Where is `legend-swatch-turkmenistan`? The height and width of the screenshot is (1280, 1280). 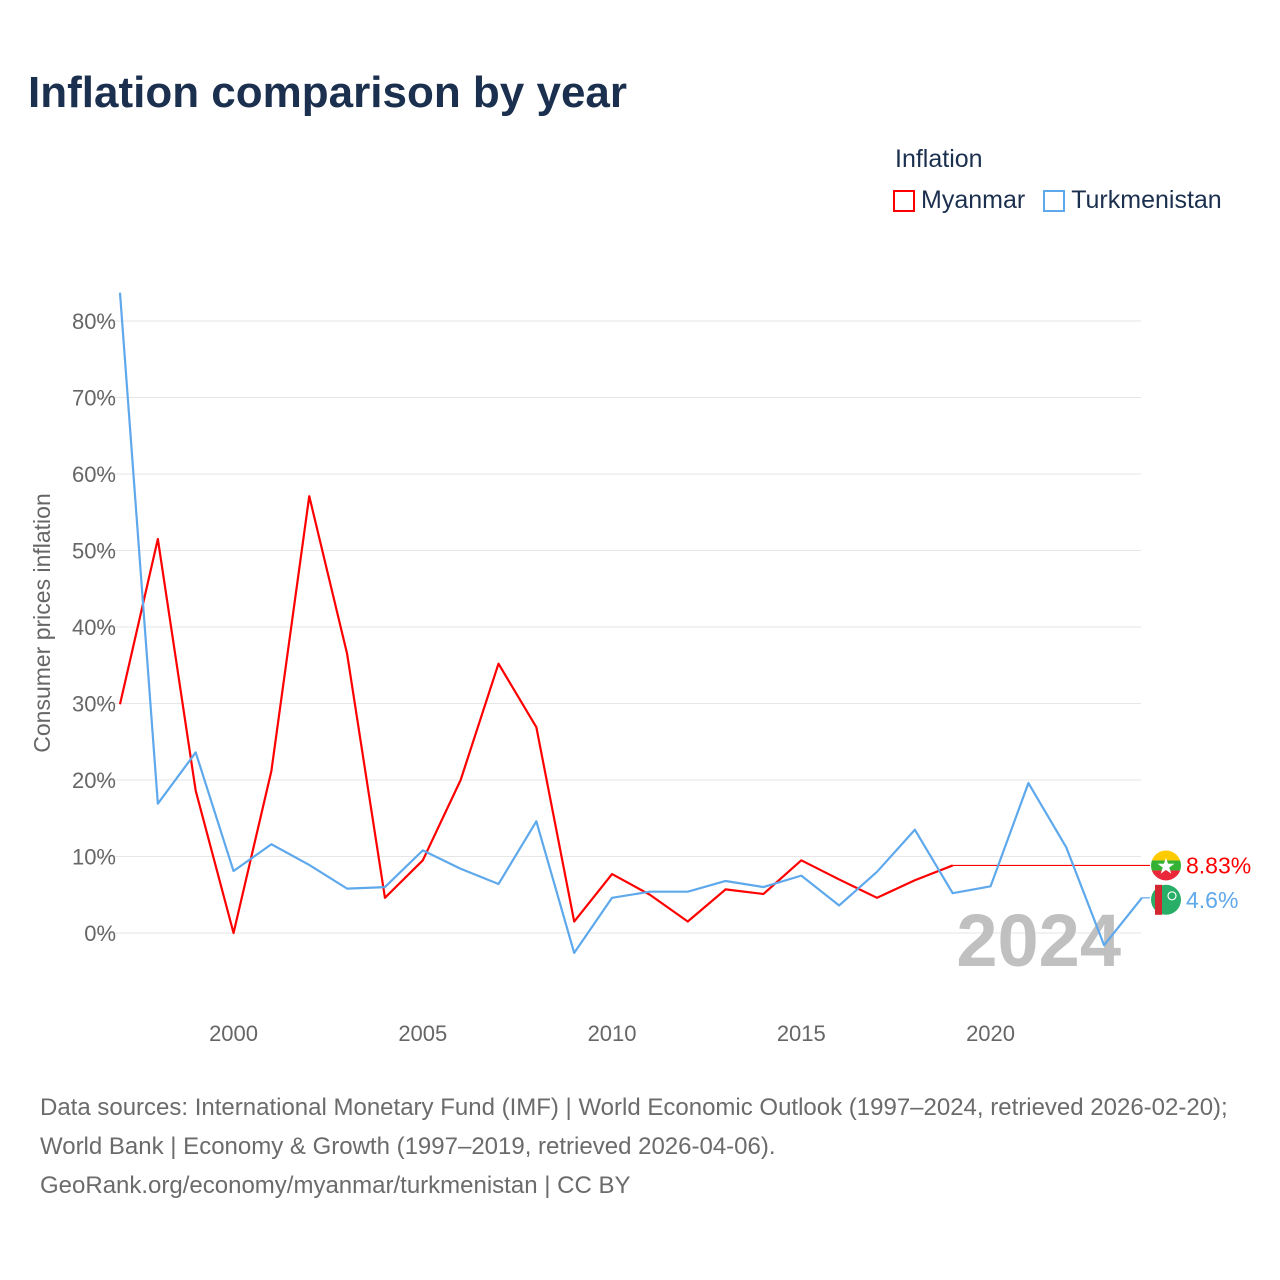
legend-swatch-turkmenistan is located at coordinates (1054, 200).